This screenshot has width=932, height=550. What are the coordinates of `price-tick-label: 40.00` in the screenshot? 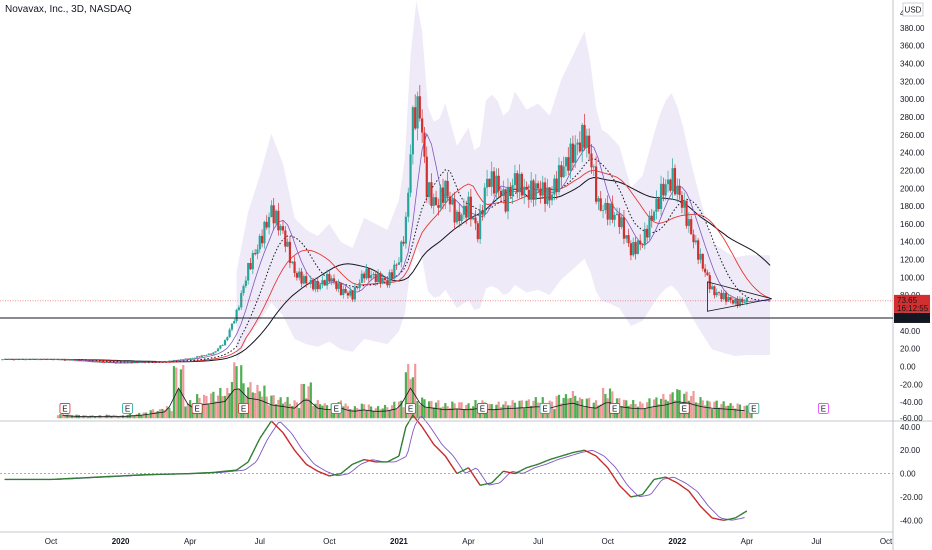 It's located at (910, 331).